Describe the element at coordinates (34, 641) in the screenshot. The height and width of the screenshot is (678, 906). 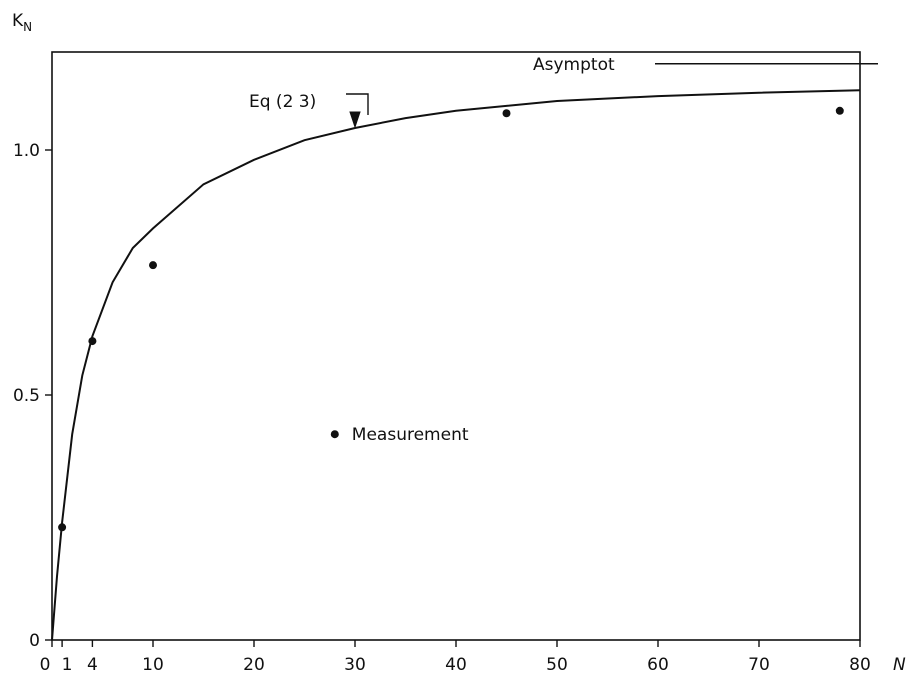
I see `y-tick-label: 0` at that location.